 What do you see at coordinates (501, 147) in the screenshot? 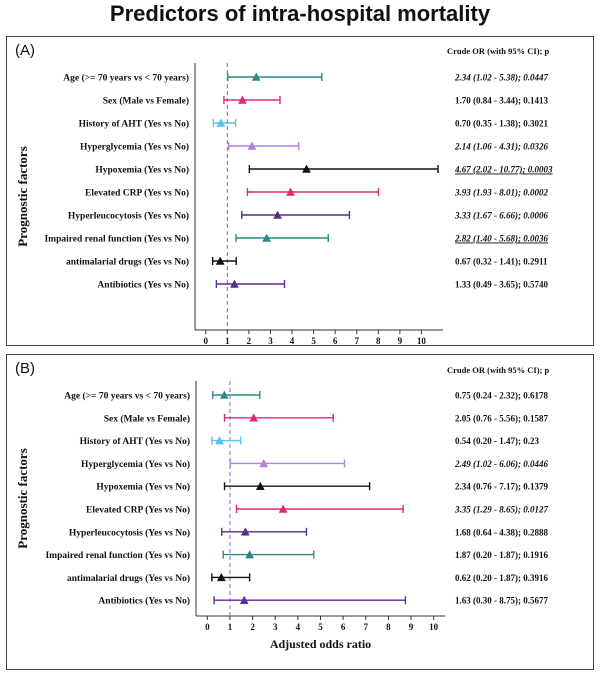
I see `result-text: 2.14 (1.06 - 4.31); 0.0326` at bounding box center [501, 147].